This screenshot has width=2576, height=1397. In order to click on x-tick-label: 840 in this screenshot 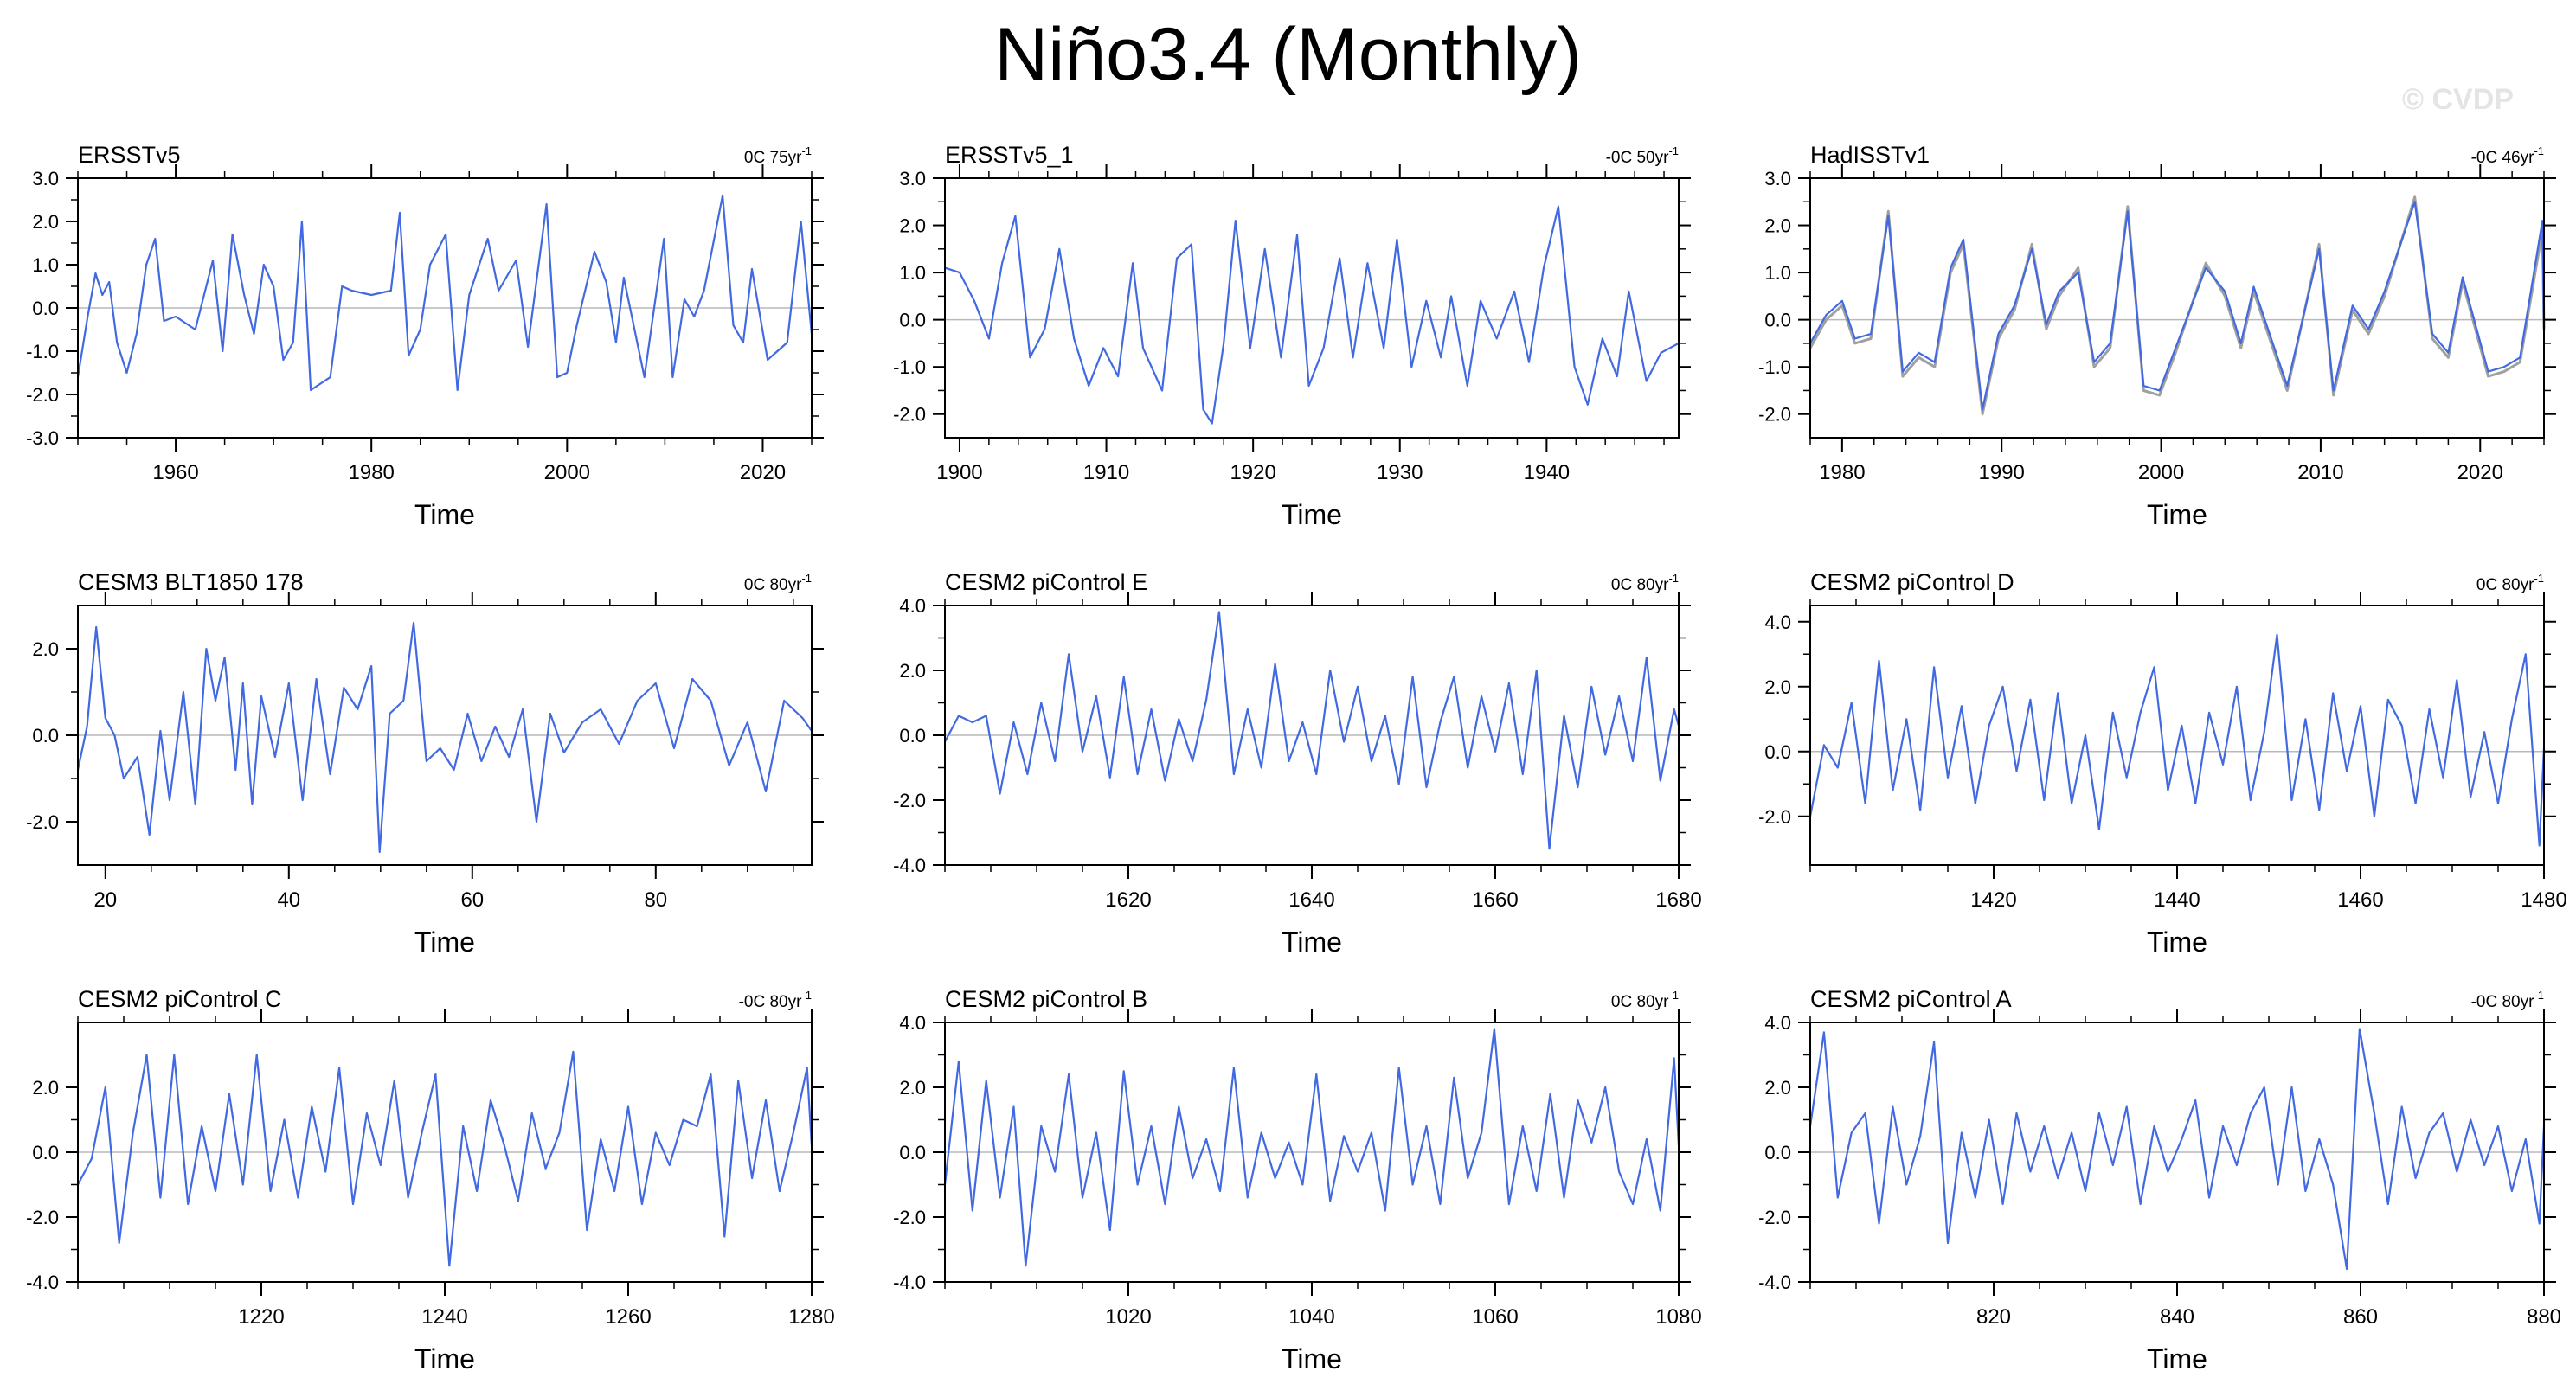, I will do `click(2177, 1317)`.